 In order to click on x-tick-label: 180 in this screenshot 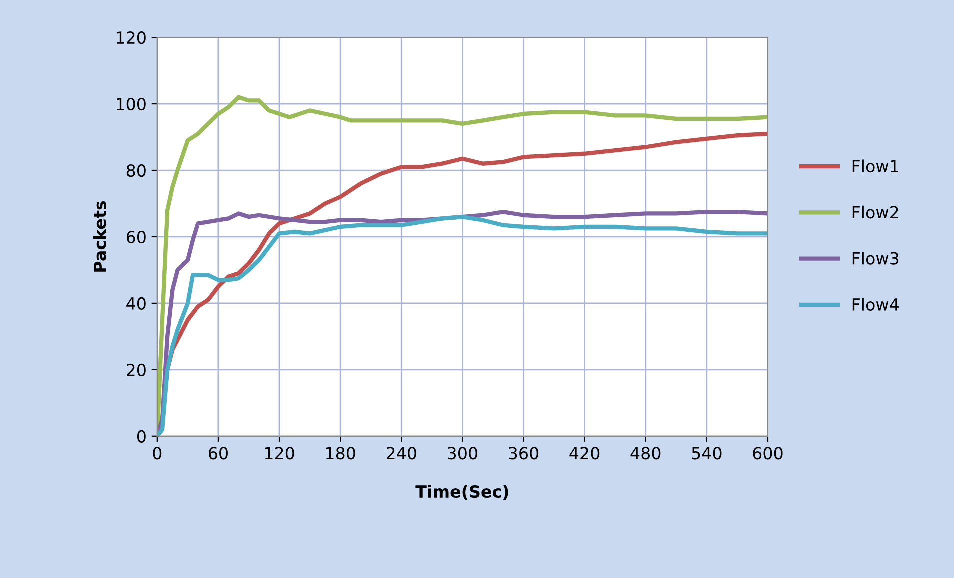, I will do `click(341, 453)`.